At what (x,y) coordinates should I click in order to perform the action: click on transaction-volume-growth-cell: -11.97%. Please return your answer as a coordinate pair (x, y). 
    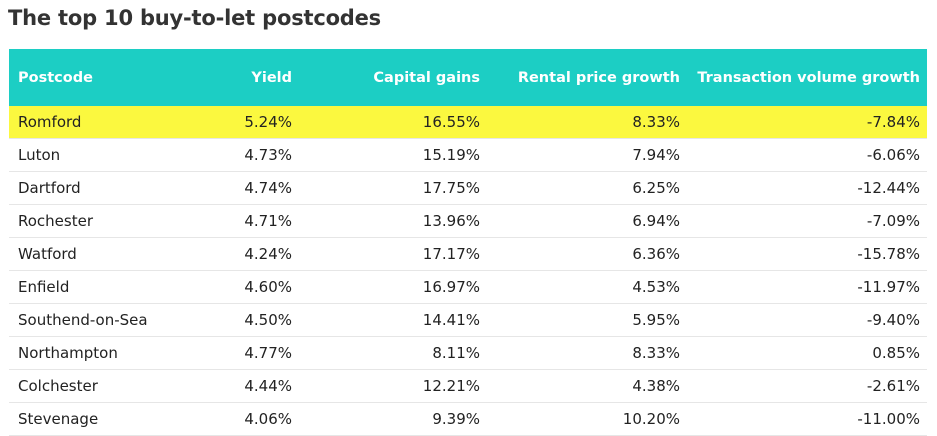
    Looking at the image, I should click on (807, 287).